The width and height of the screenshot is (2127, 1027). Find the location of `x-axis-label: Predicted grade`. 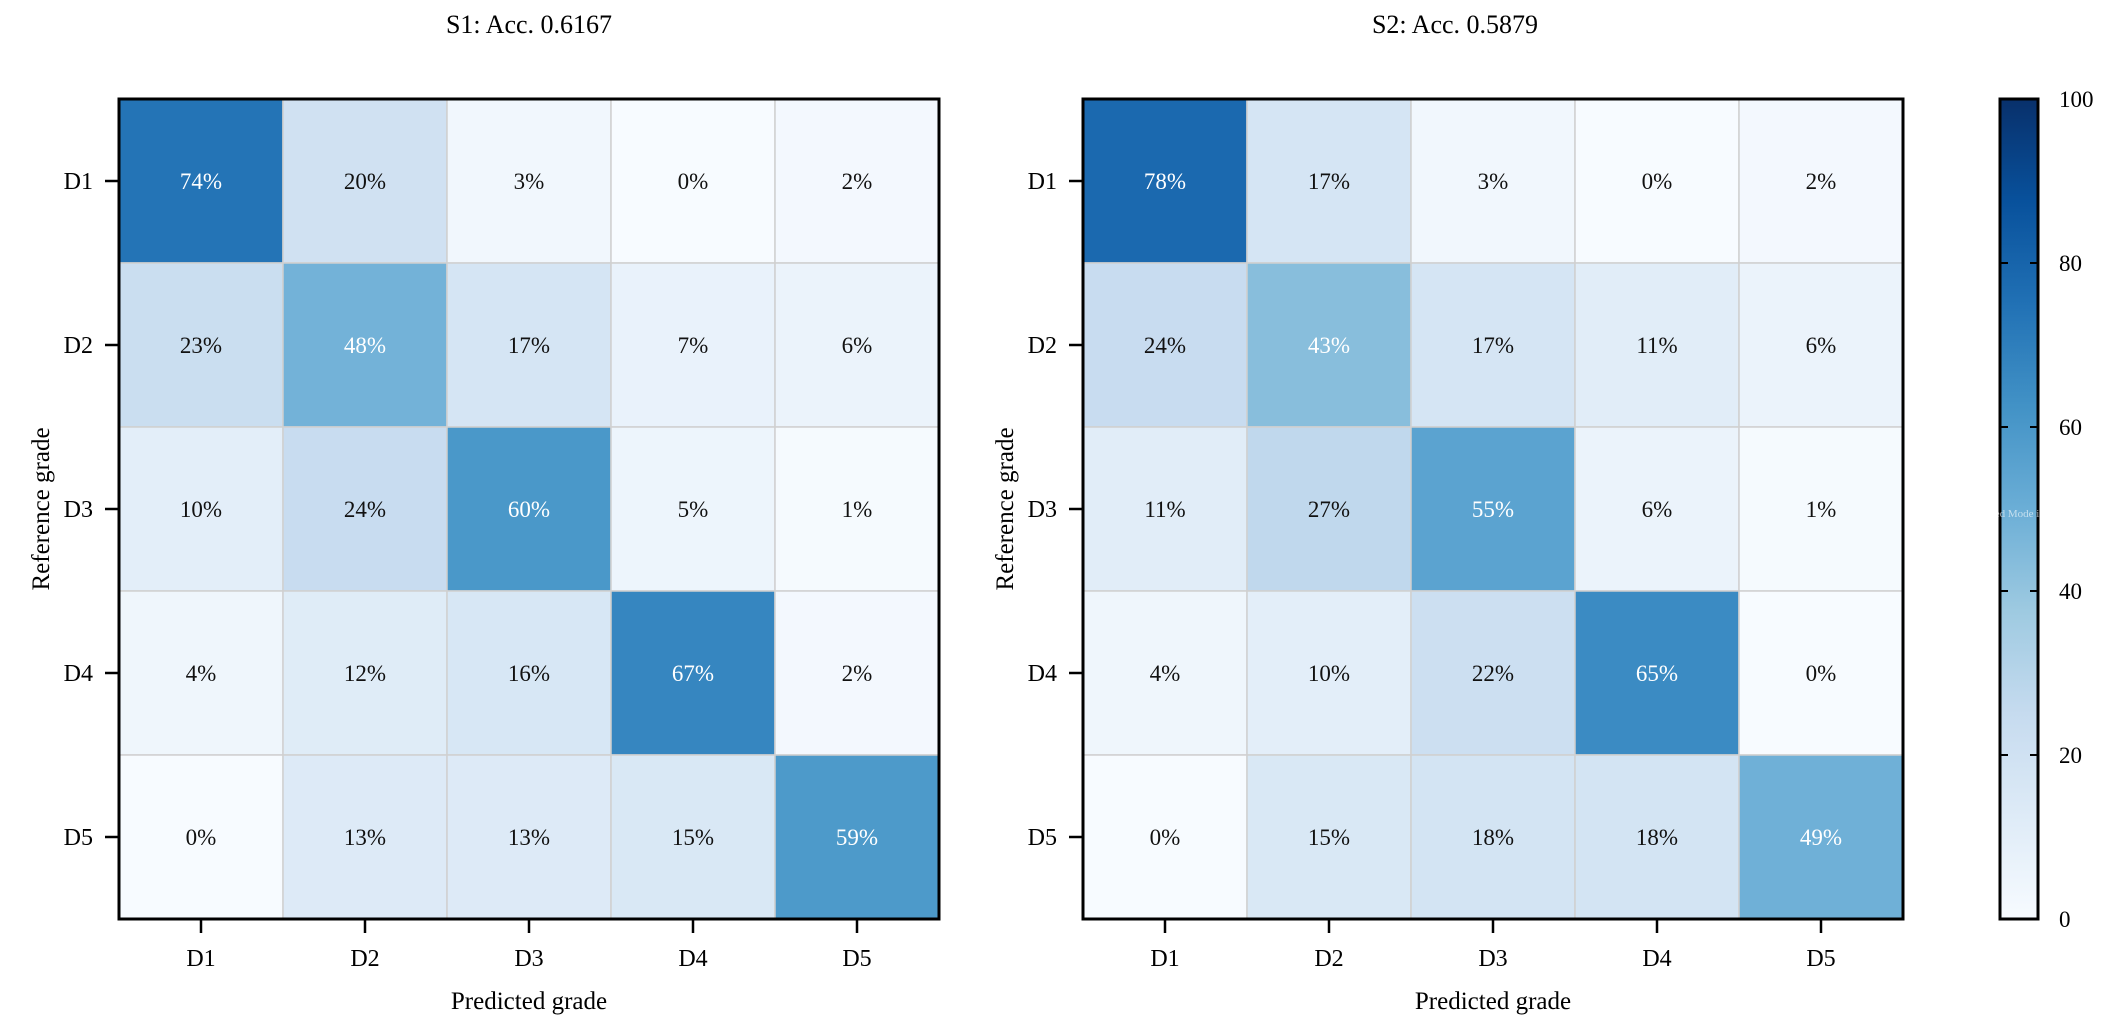

x-axis-label: Predicted grade is located at coordinates (1493, 1001).